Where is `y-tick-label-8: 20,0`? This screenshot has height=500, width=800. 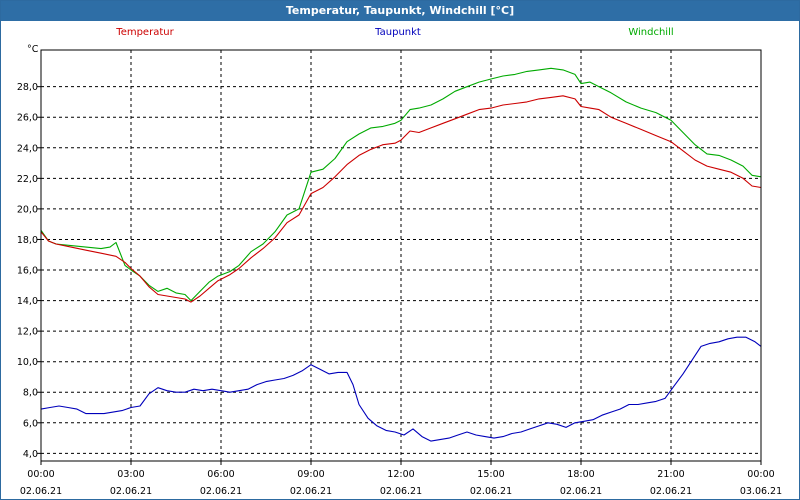 y-tick-label-8: 20,0 is located at coordinates (27, 209).